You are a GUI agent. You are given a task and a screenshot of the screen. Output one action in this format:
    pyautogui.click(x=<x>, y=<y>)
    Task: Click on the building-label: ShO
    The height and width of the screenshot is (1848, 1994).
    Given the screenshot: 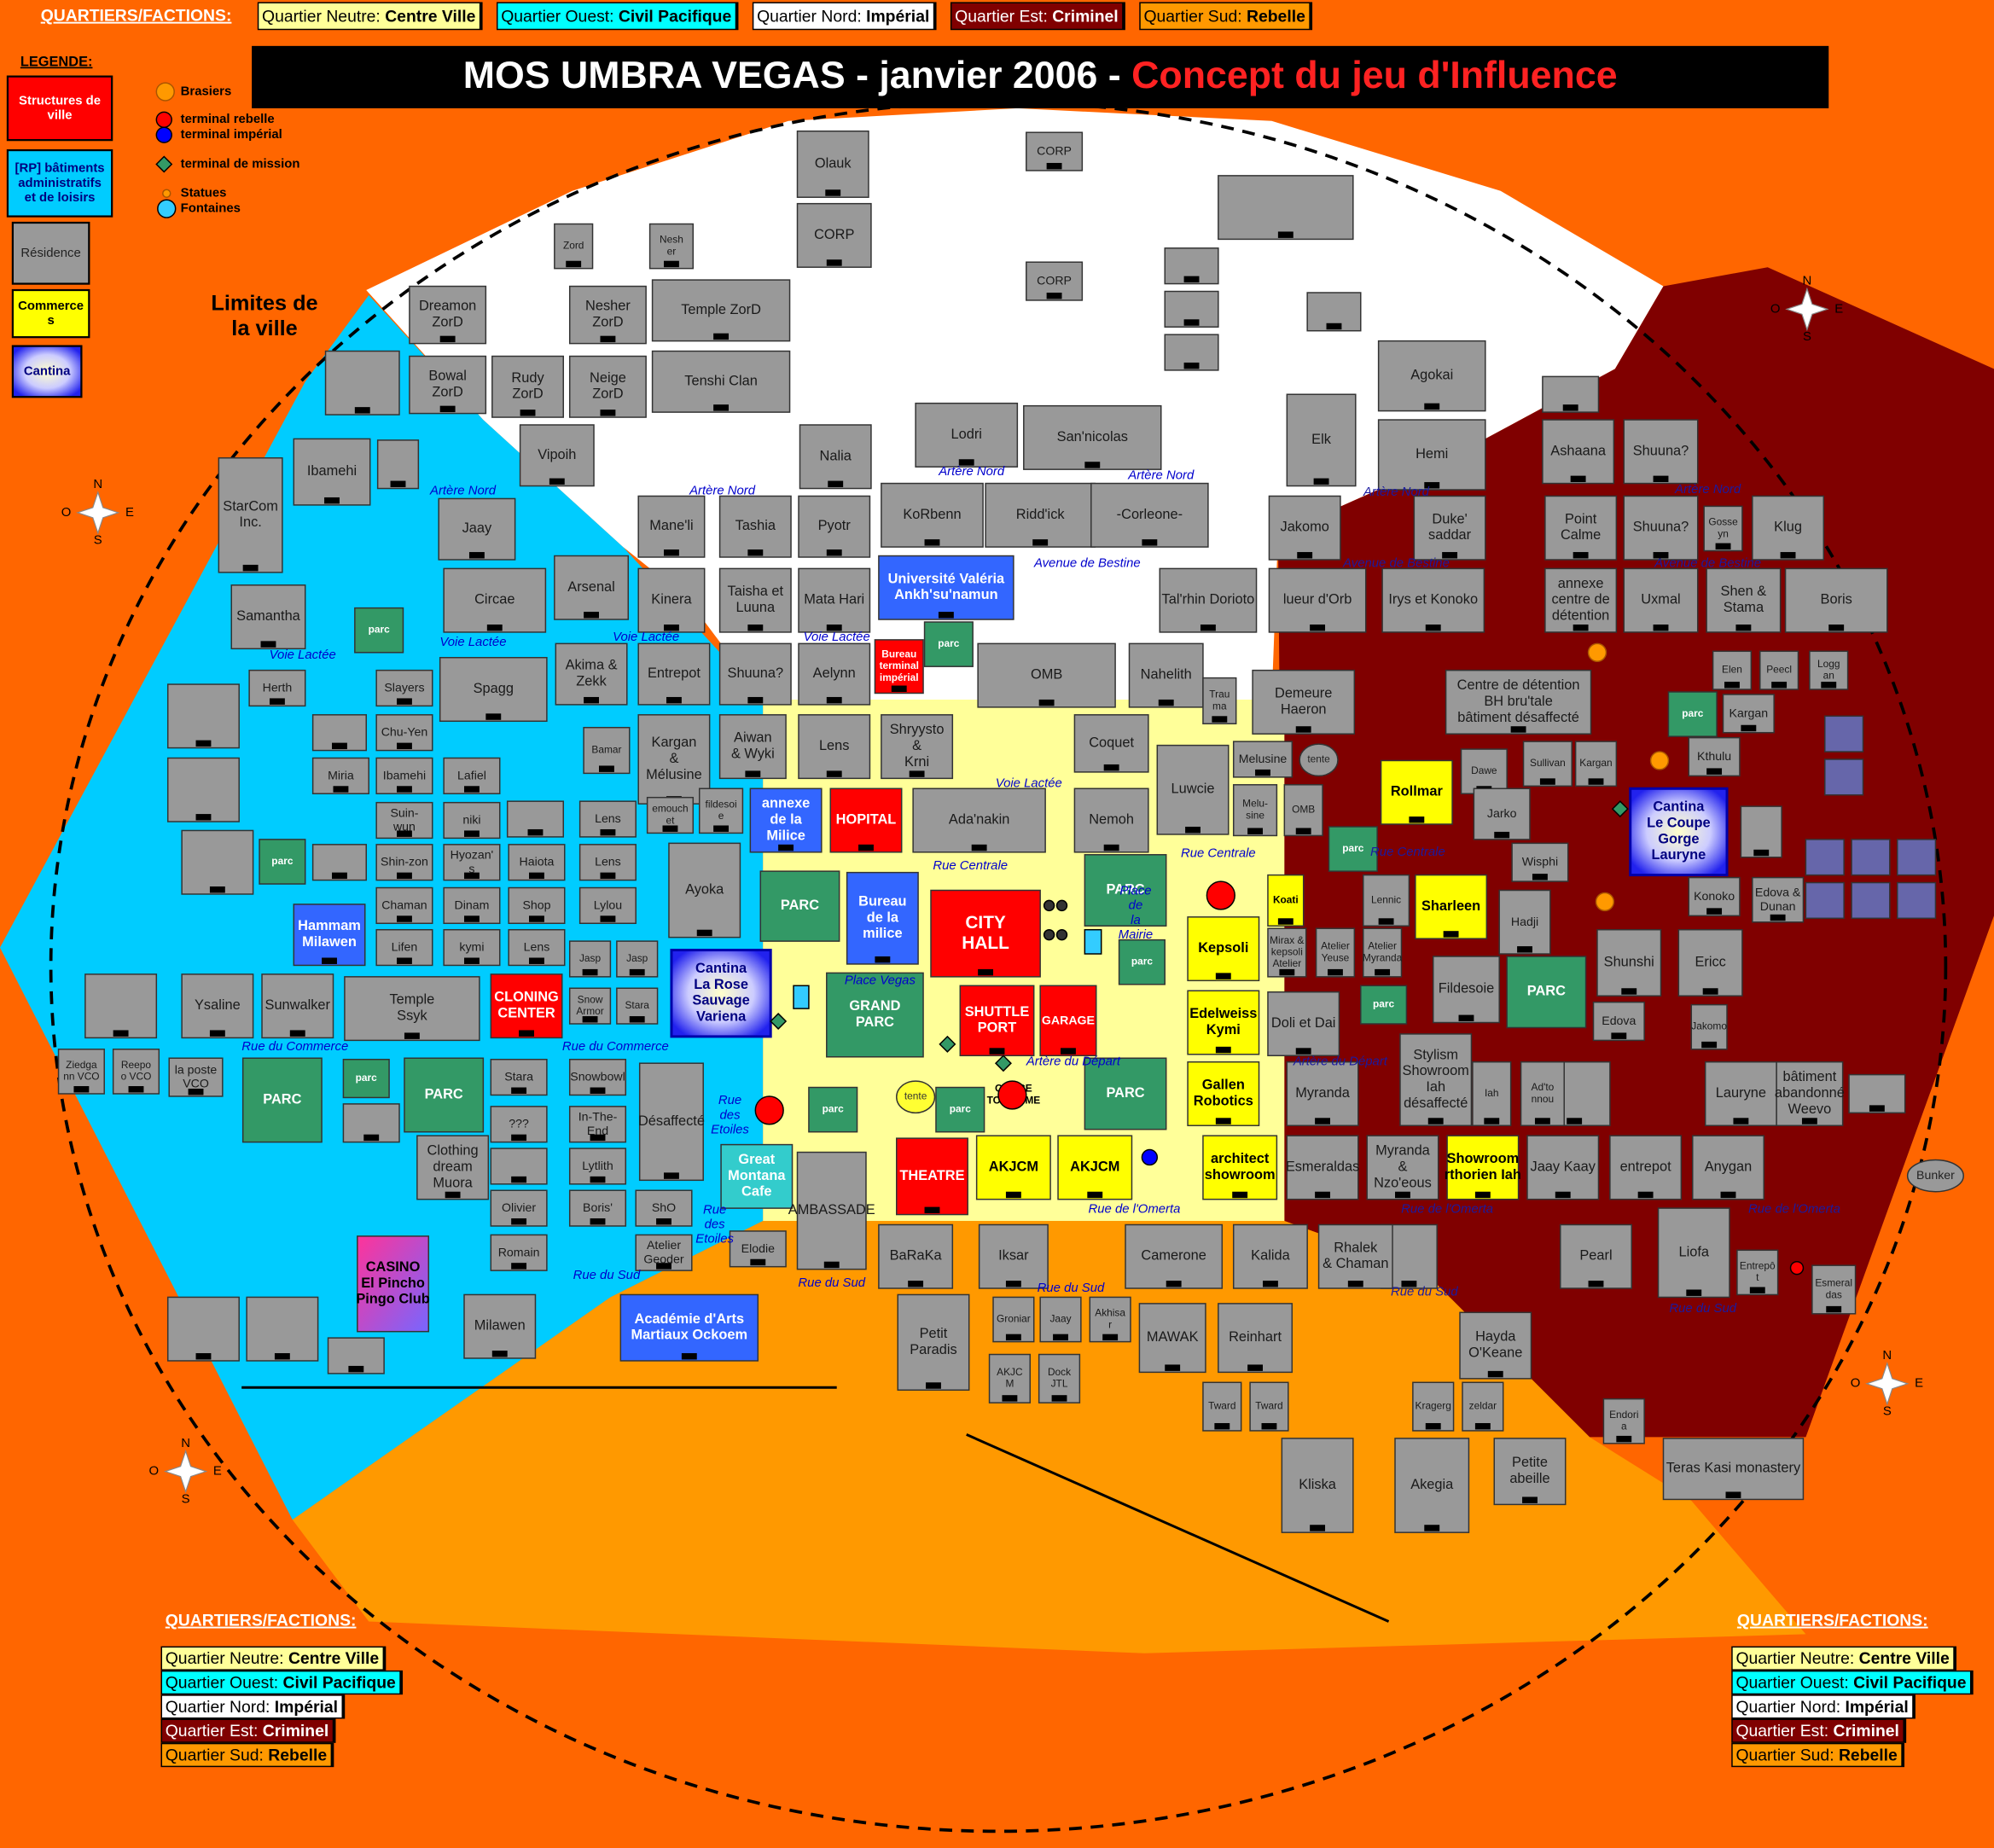 What is the action you would take?
    pyautogui.click(x=664, y=1207)
    